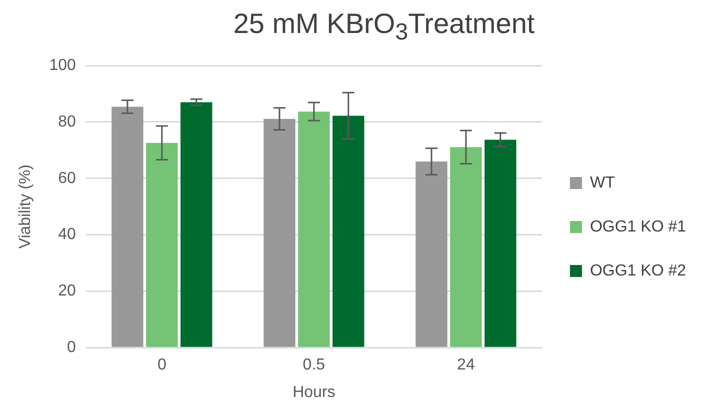 The image size is (708, 412). I want to click on x-tick-label: 24, so click(466, 365).